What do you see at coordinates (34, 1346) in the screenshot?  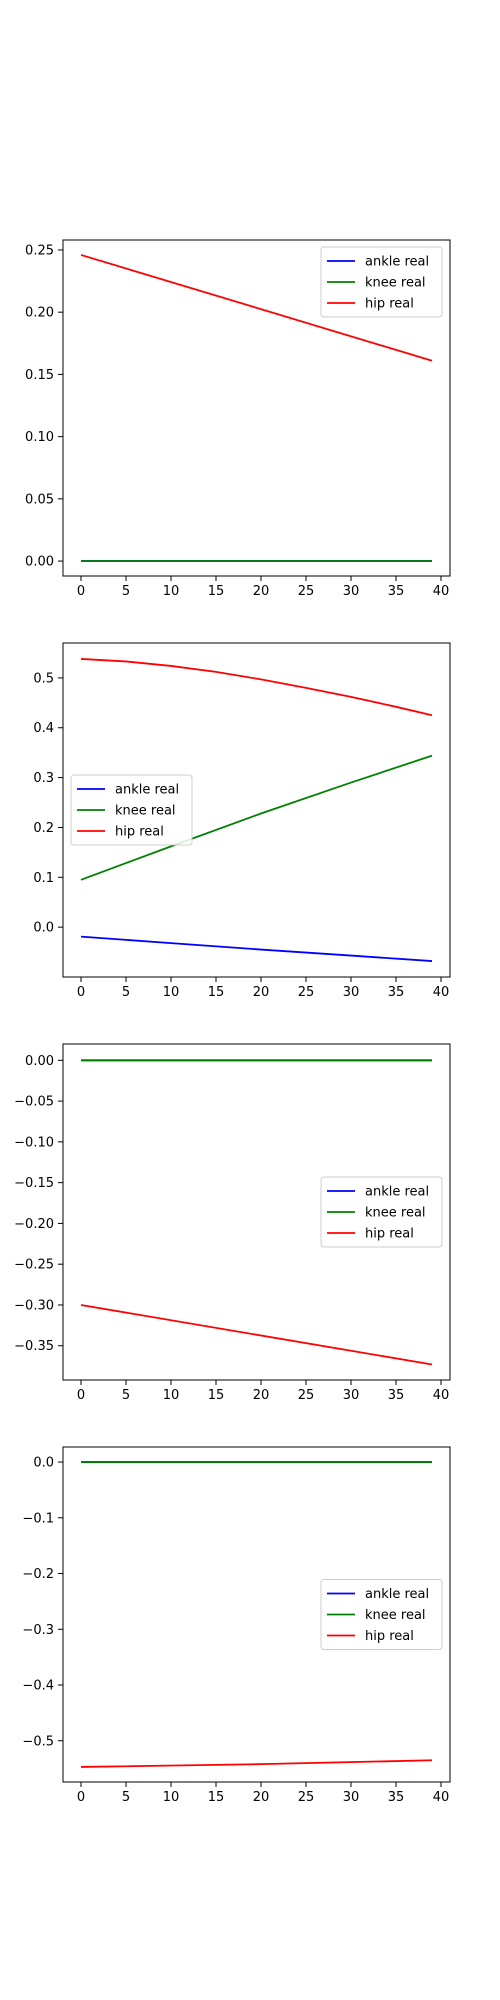 I see `y-tick-label: −0.35` at bounding box center [34, 1346].